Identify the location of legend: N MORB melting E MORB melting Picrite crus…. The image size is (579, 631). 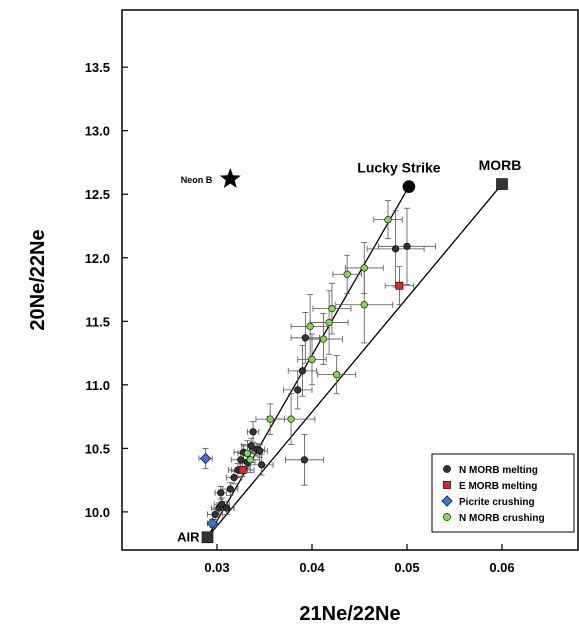
(503, 493).